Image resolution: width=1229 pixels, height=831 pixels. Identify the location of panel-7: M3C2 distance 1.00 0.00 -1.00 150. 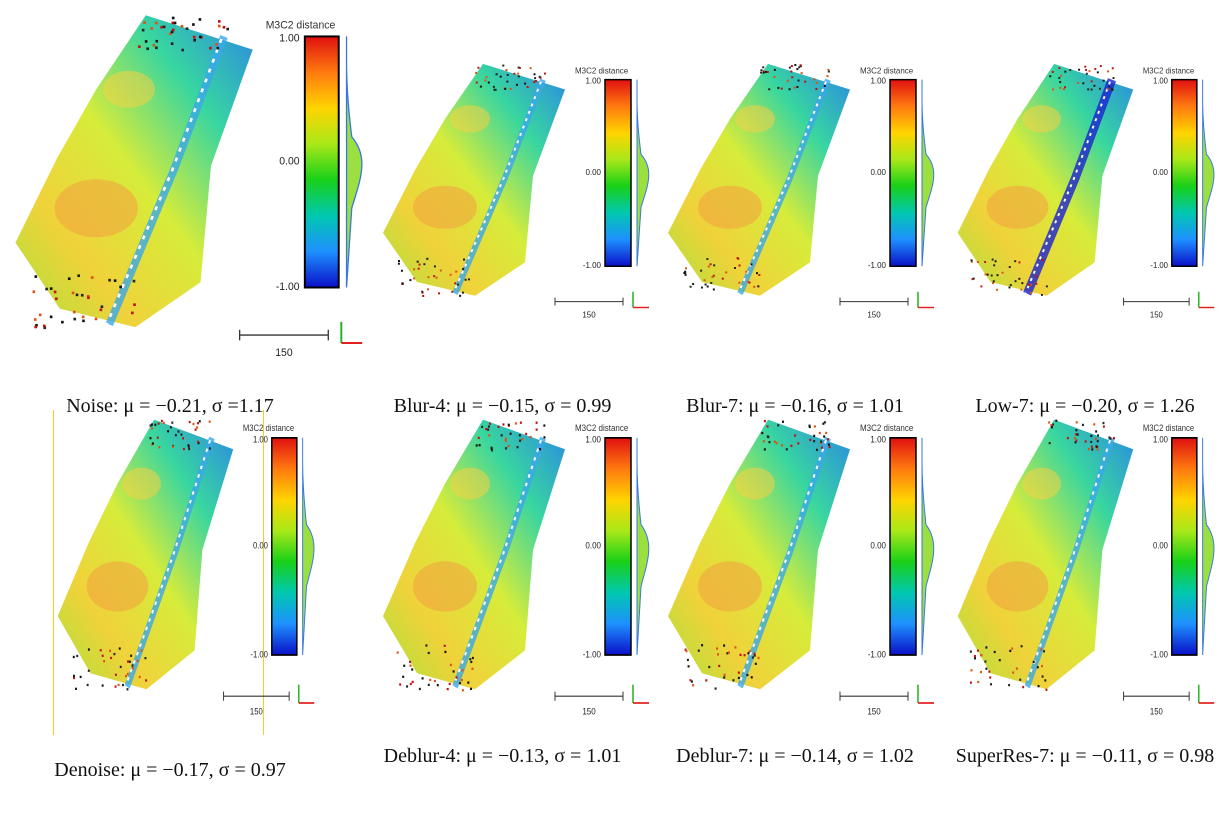
(800, 575).